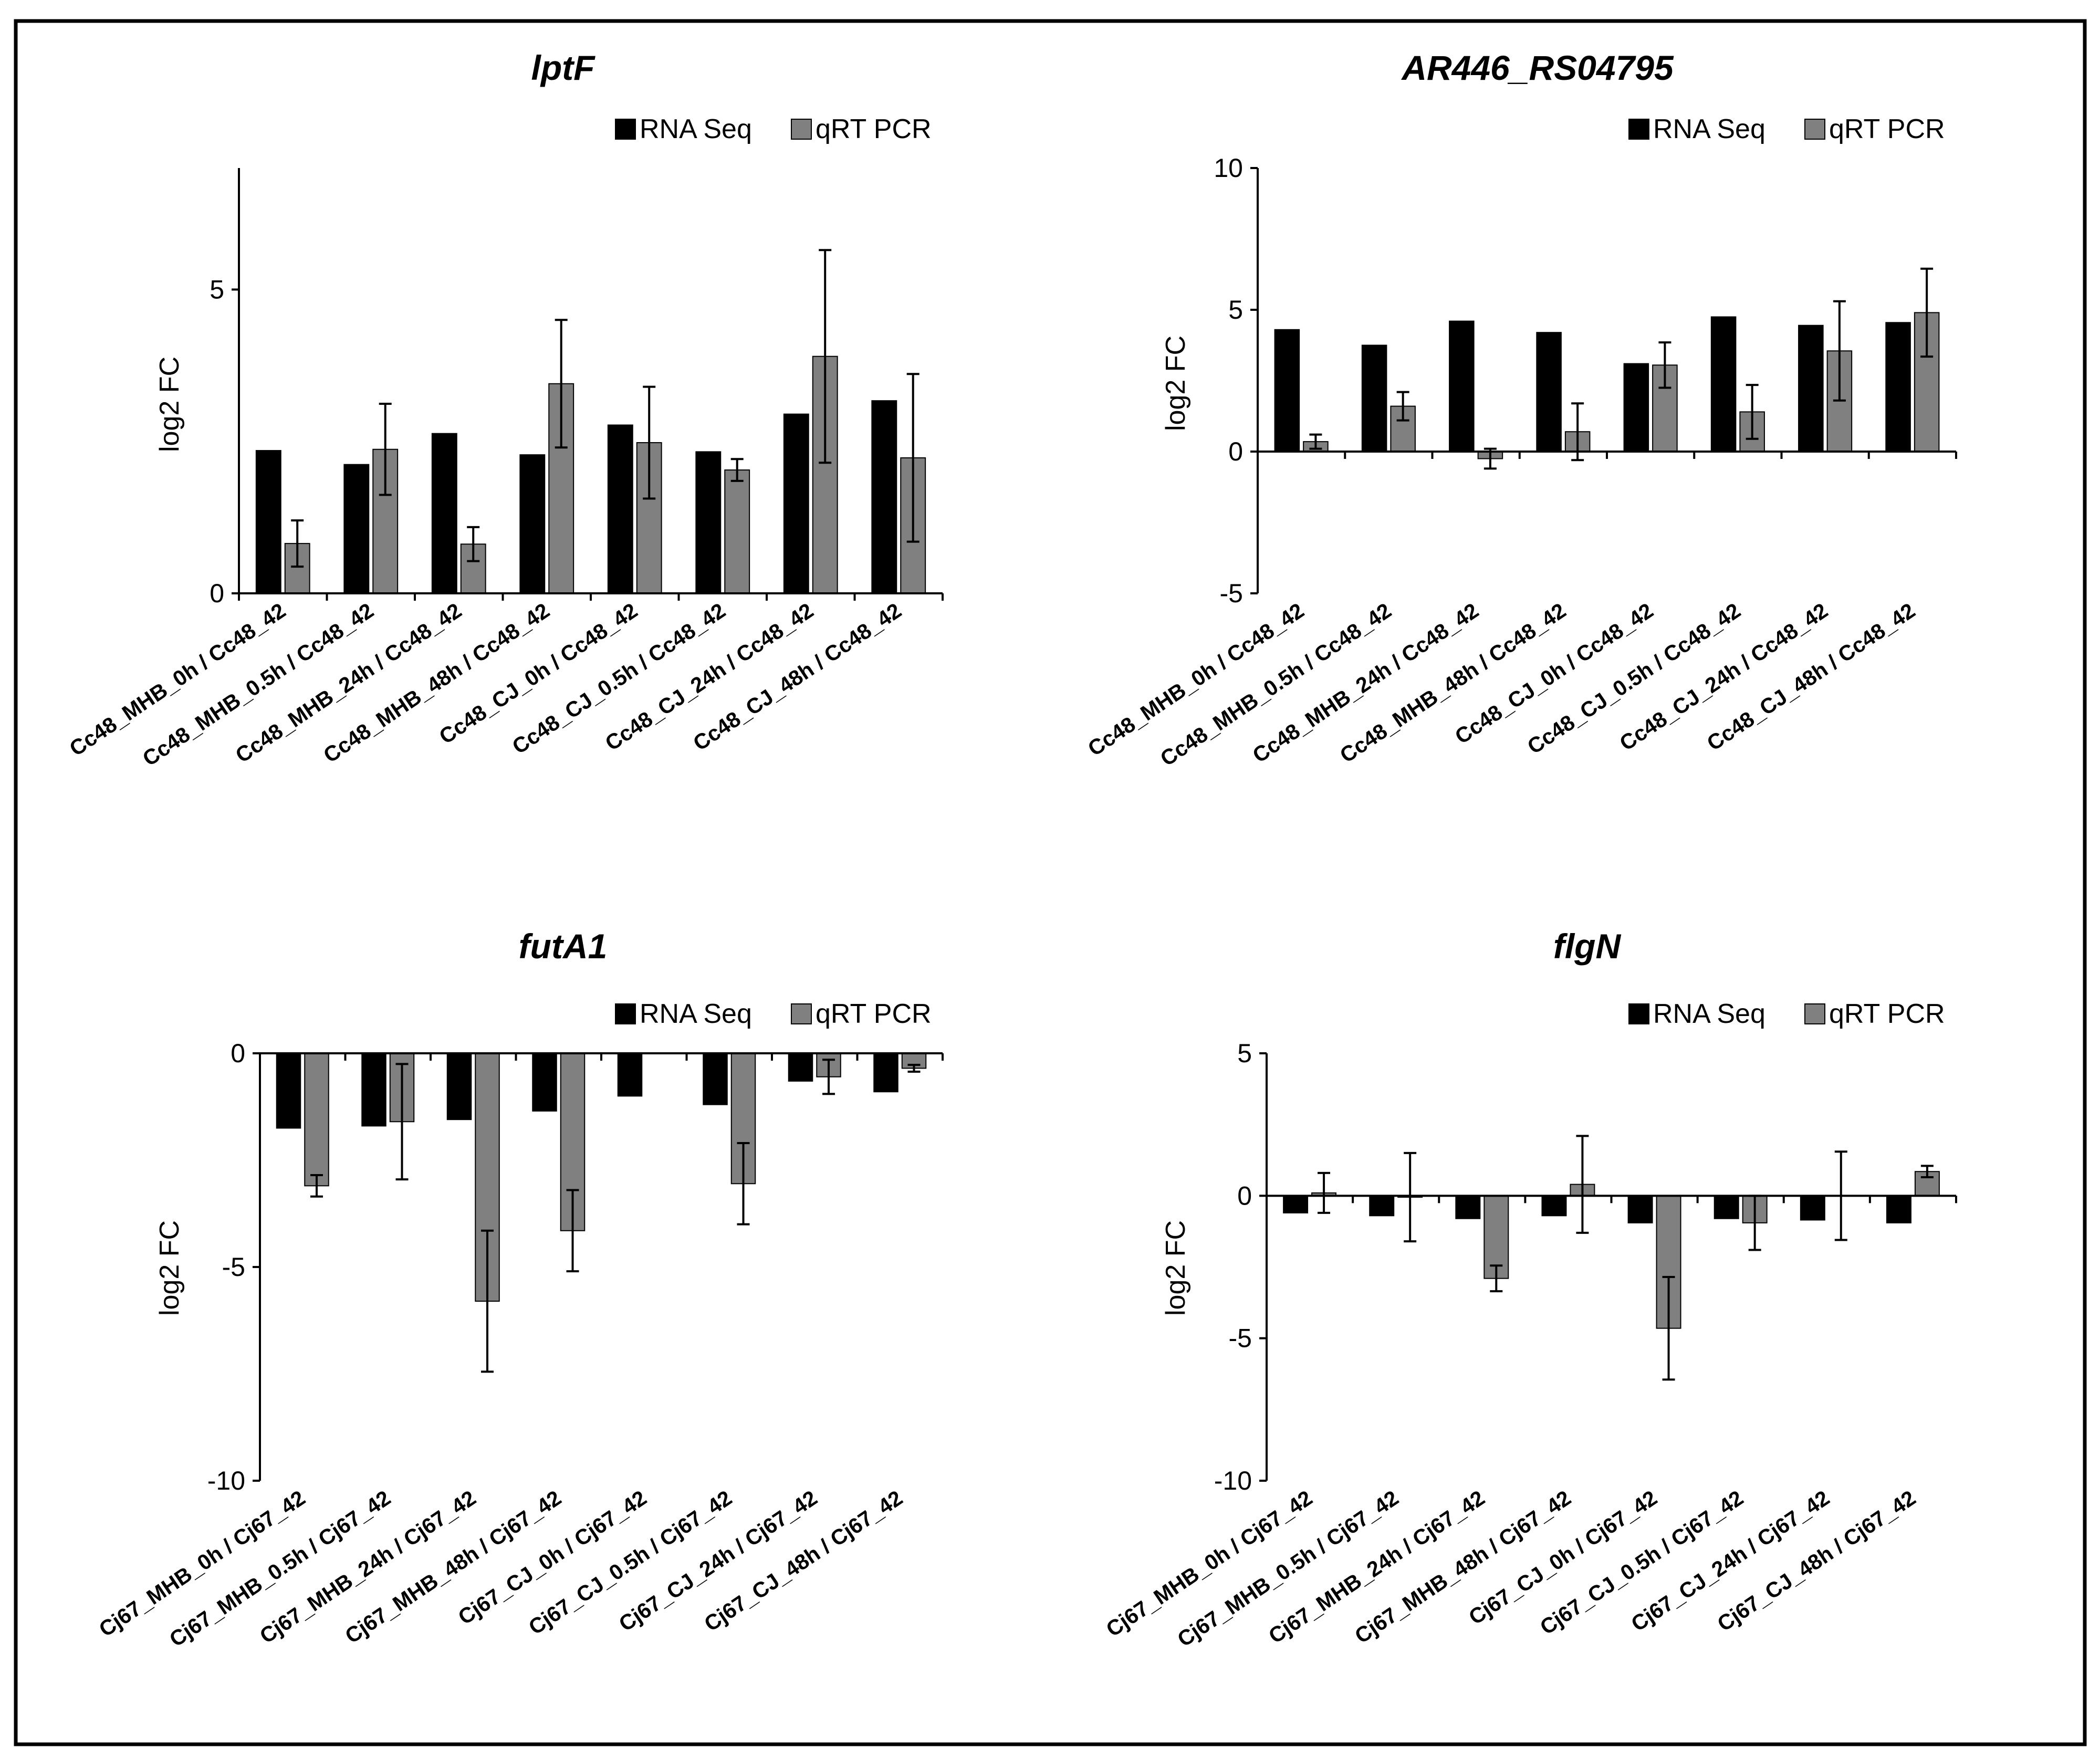 The width and height of the screenshot is (2100, 1759). What do you see at coordinates (564, 946) in the screenshot?
I see `chart-title: futA1` at bounding box center [564, 946].